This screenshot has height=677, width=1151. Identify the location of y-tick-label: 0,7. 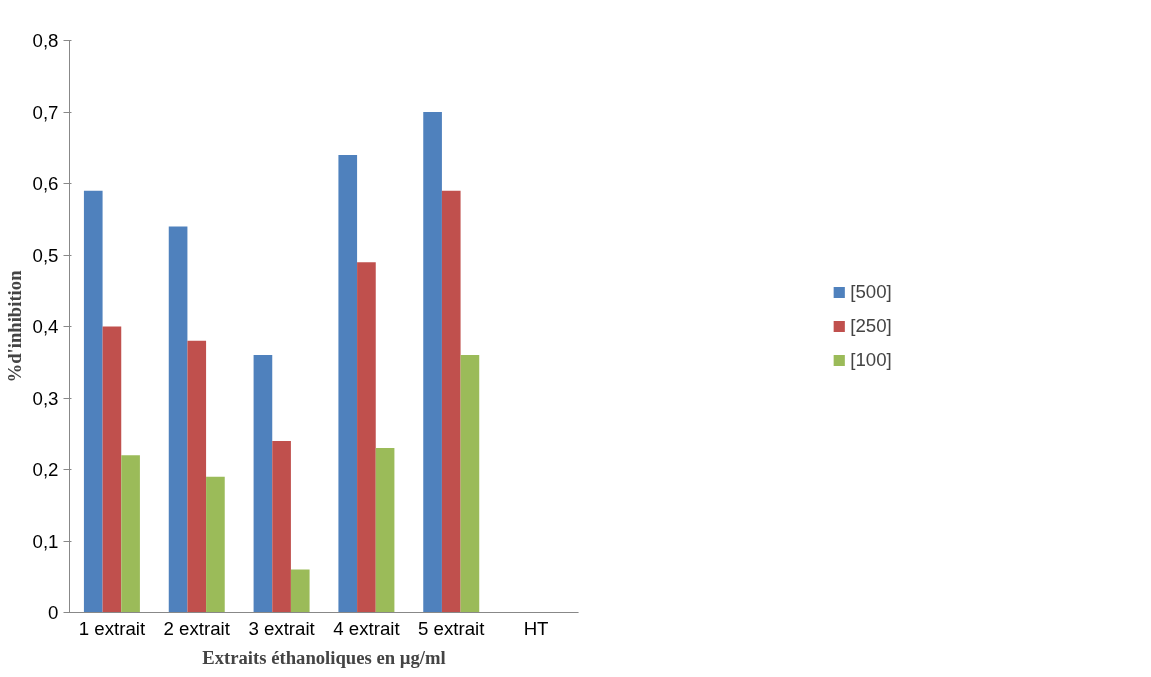
(45, 112).